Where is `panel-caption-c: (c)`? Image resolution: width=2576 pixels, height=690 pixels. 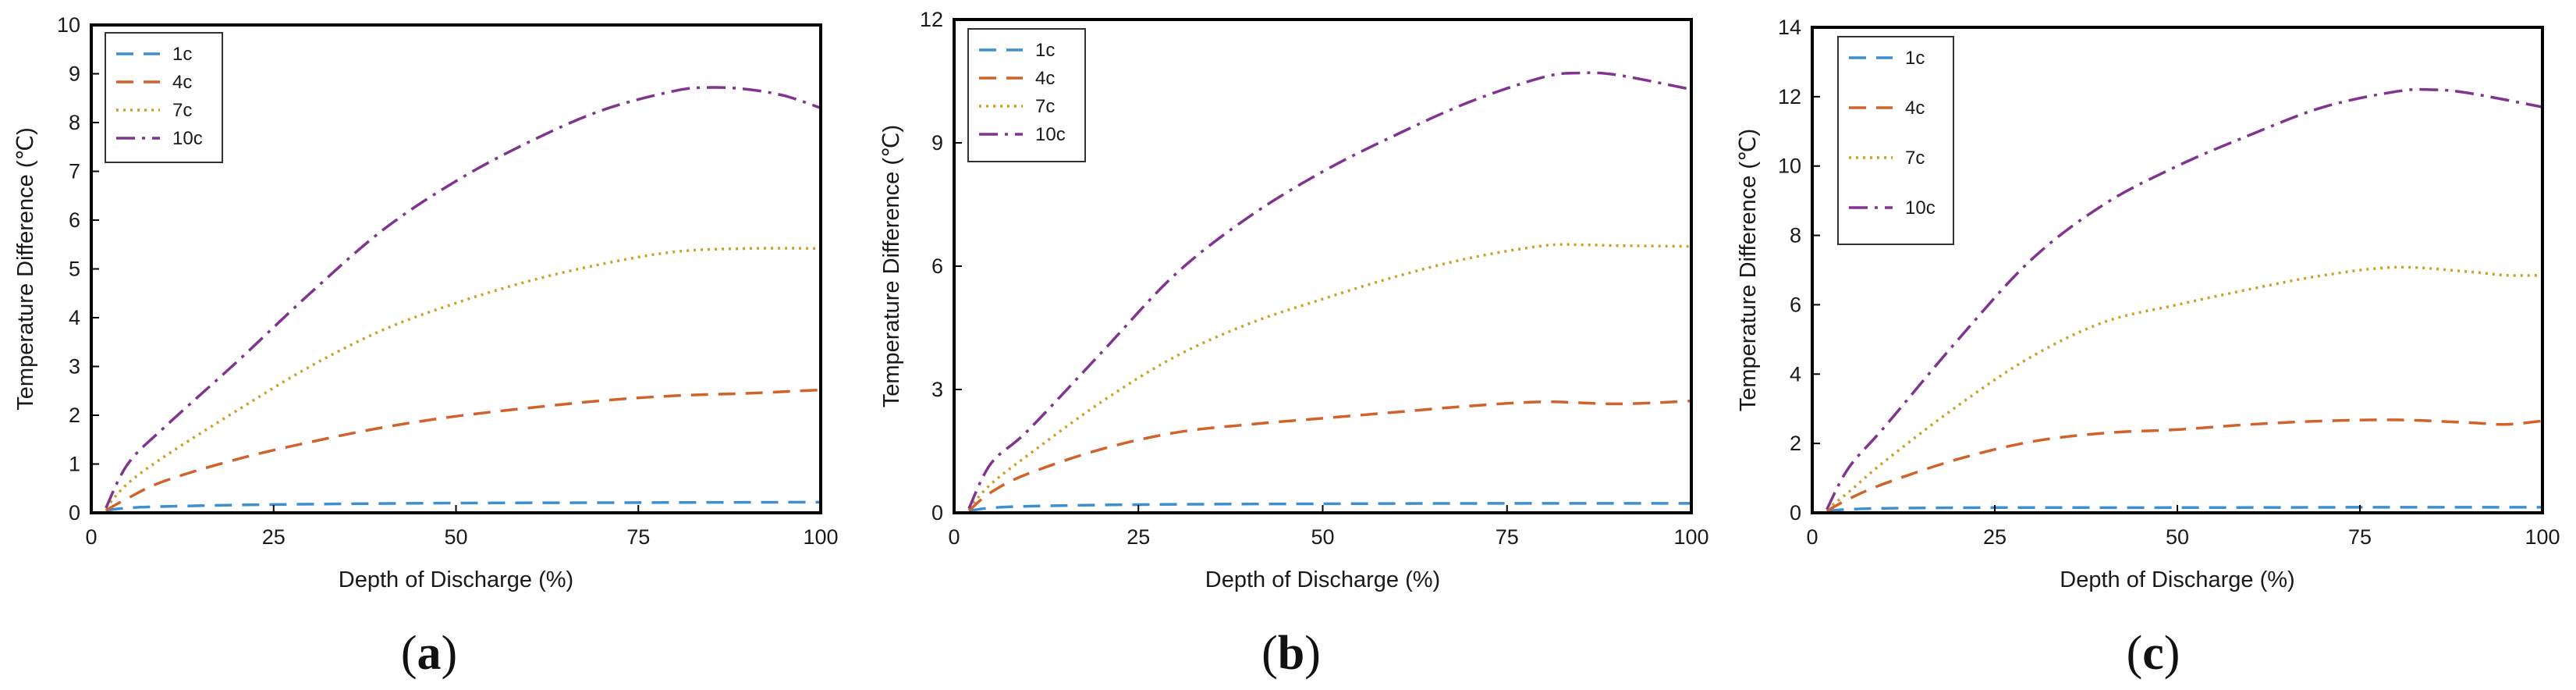 panel-caption-c: (c) is located at coordinates (2153, 653).